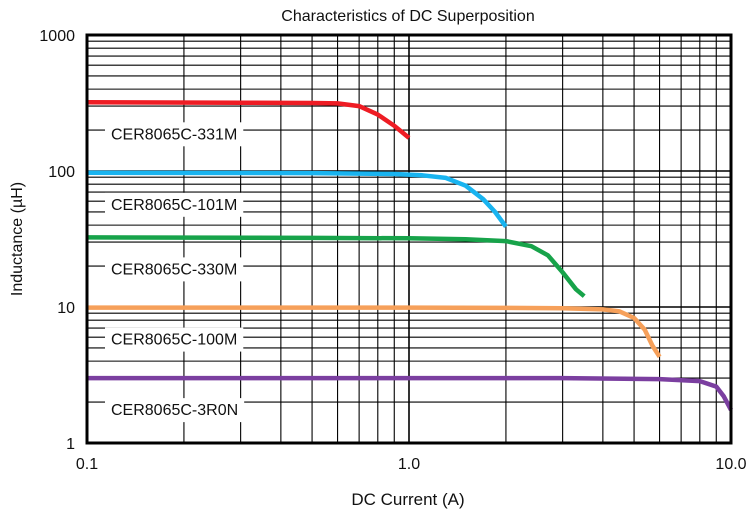  I want to click on series-line-cer8065c-331m, so click(248, 120).